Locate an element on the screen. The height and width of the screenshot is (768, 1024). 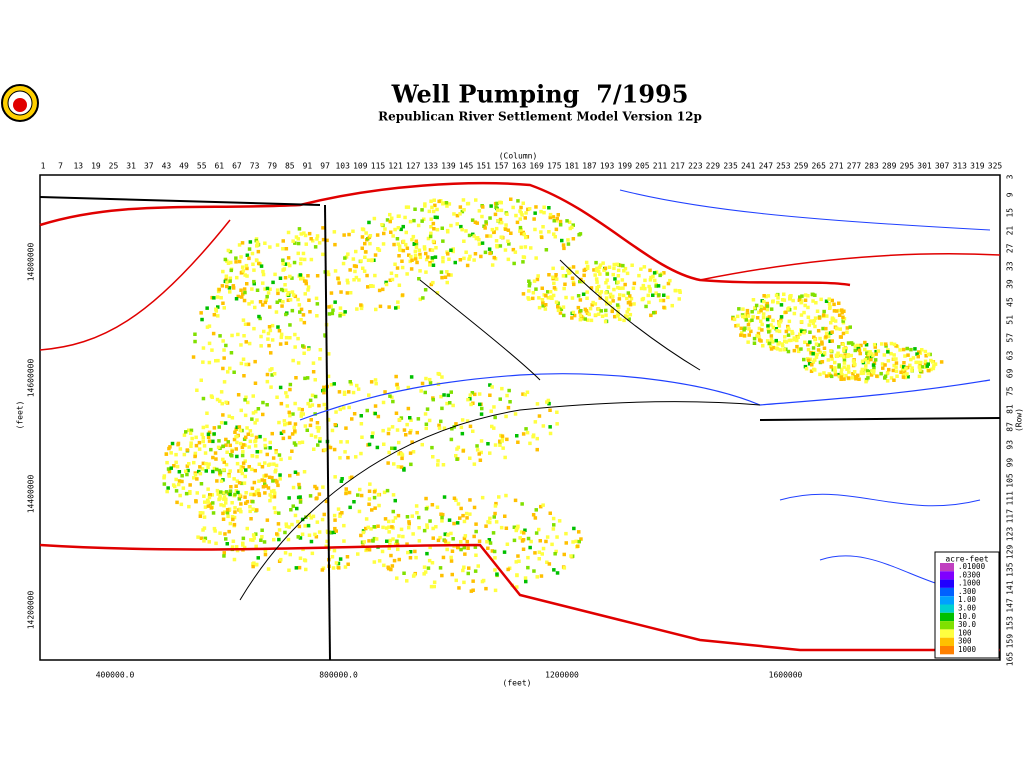
row-tick-label: 3 is located at coordinates (1010, 176).